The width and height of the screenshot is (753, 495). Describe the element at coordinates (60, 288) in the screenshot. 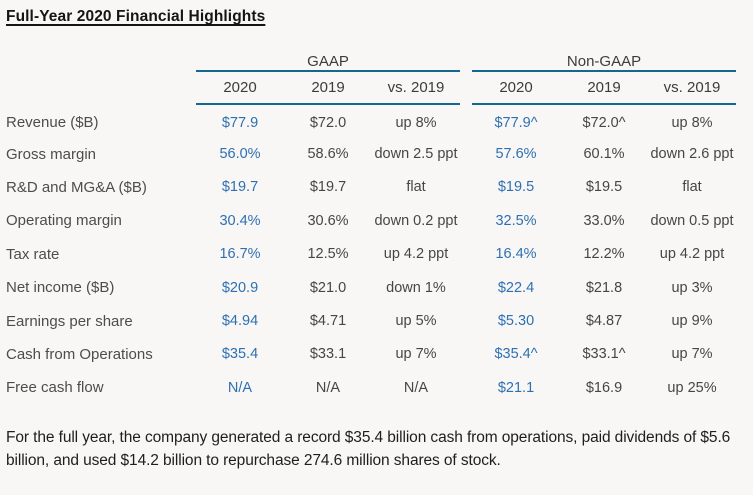

I see `row-label: Net income ($B)` at that location.